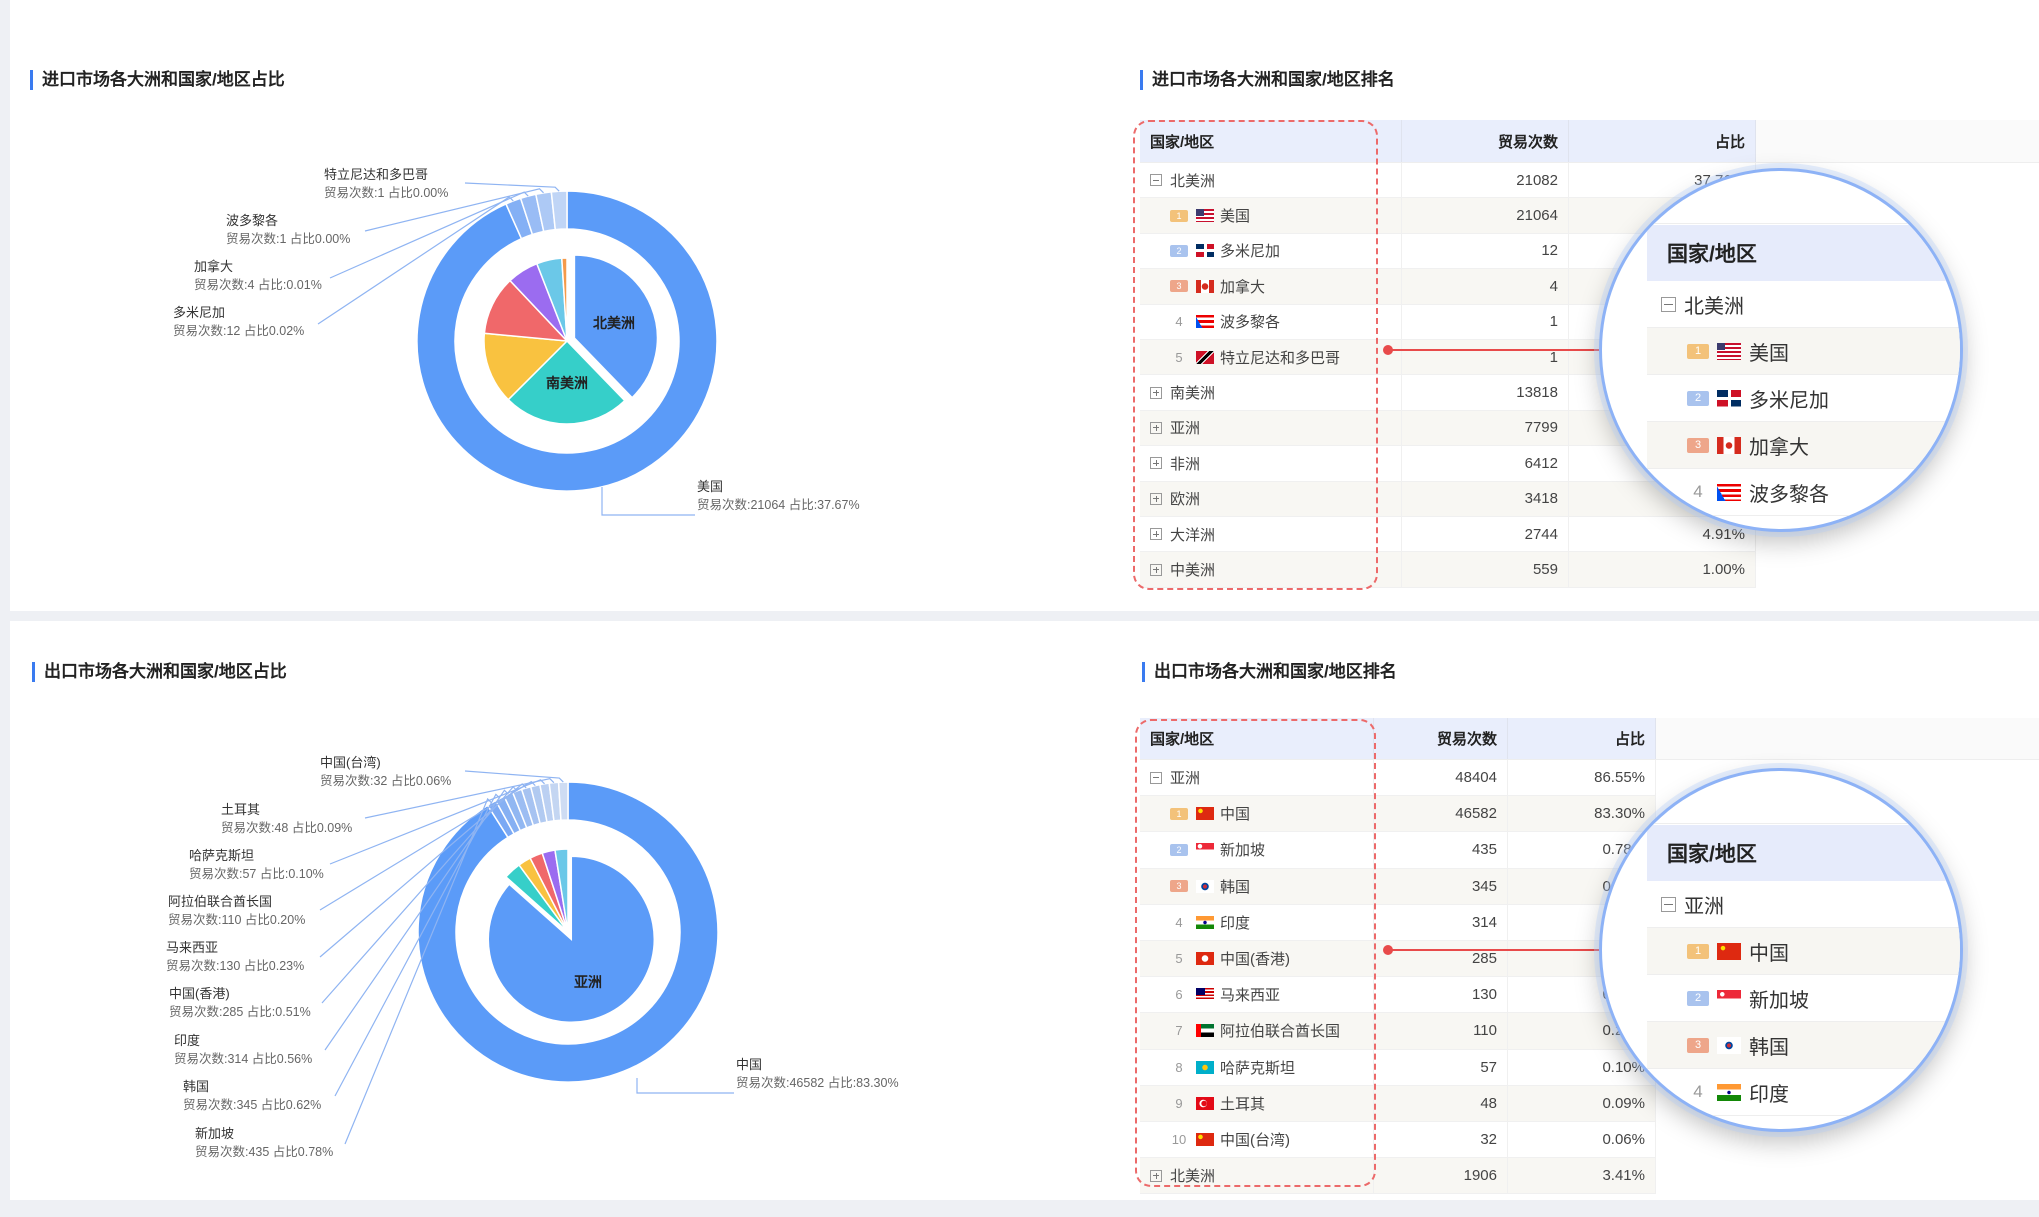 This screenshot has height=1217, width=2039. I want to click on slice-label-detail: 贸易次数:12 占比0.02%, so click(239, 331).